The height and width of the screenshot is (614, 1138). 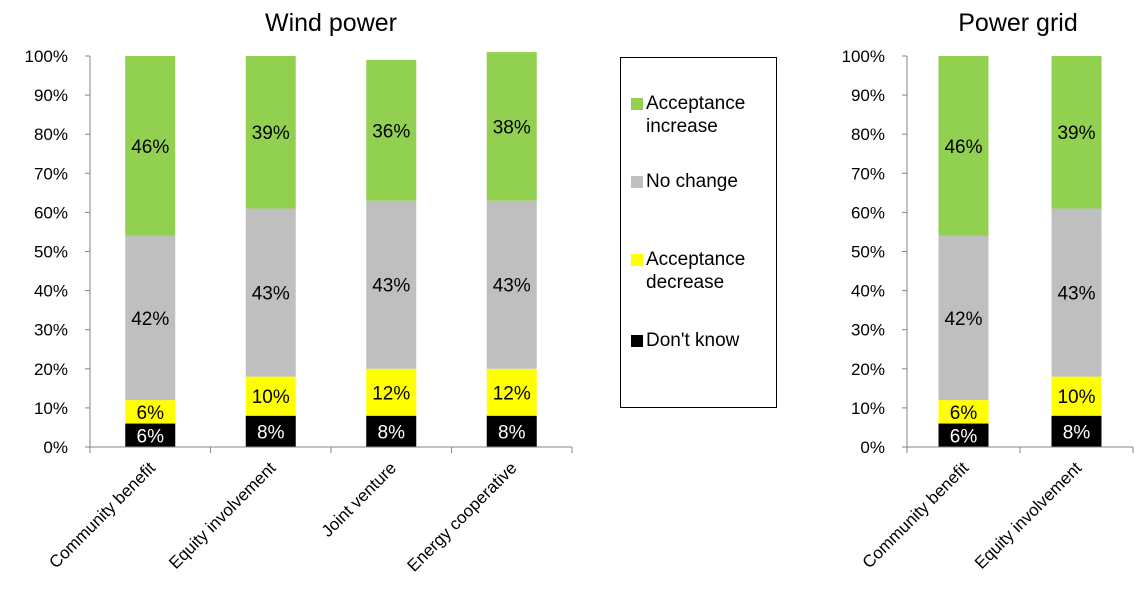 What do you see at coordinates (693, 340) in the screenshot?
I see `legend-label: Don't know` at bounding box center [693, 340].